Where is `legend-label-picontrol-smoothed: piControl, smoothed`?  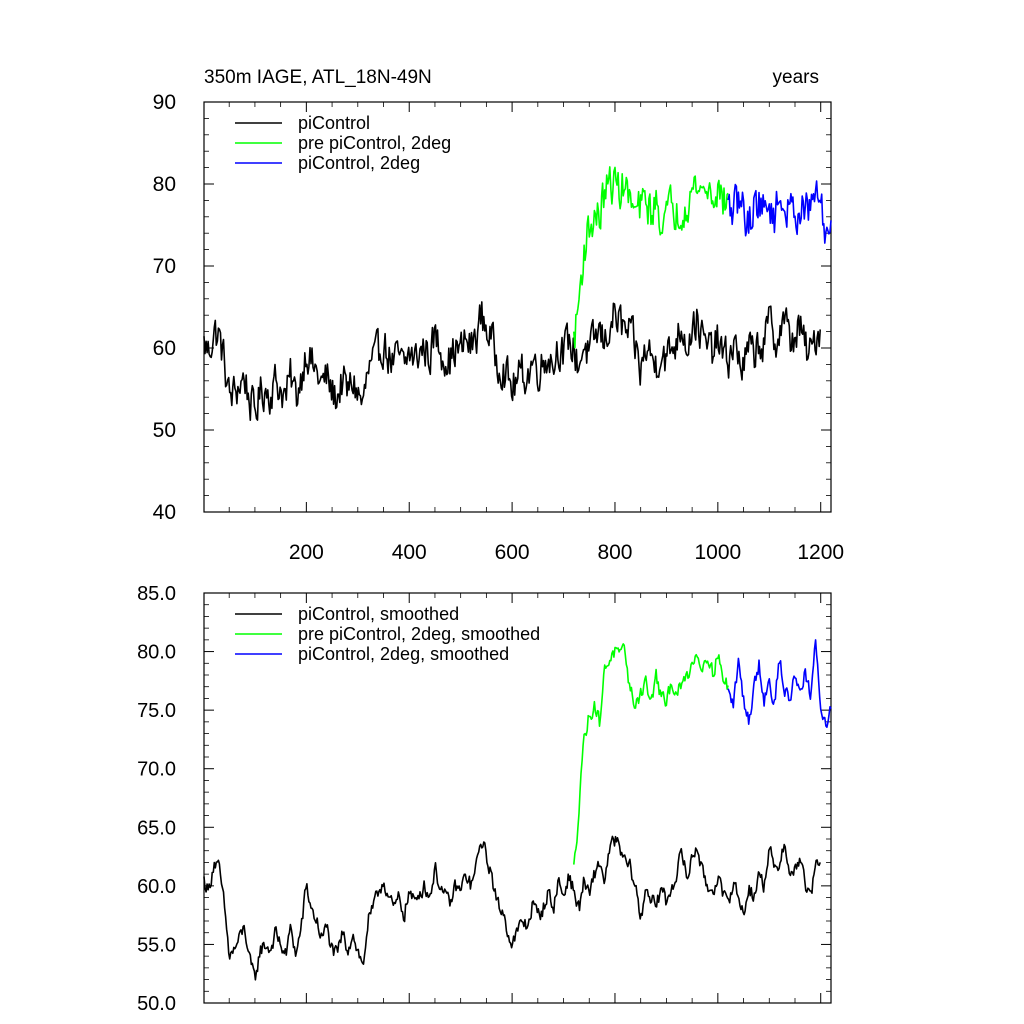 legend-label-picontrol-smoothed: piControl, smoothed is located at coordinates (378, 614).